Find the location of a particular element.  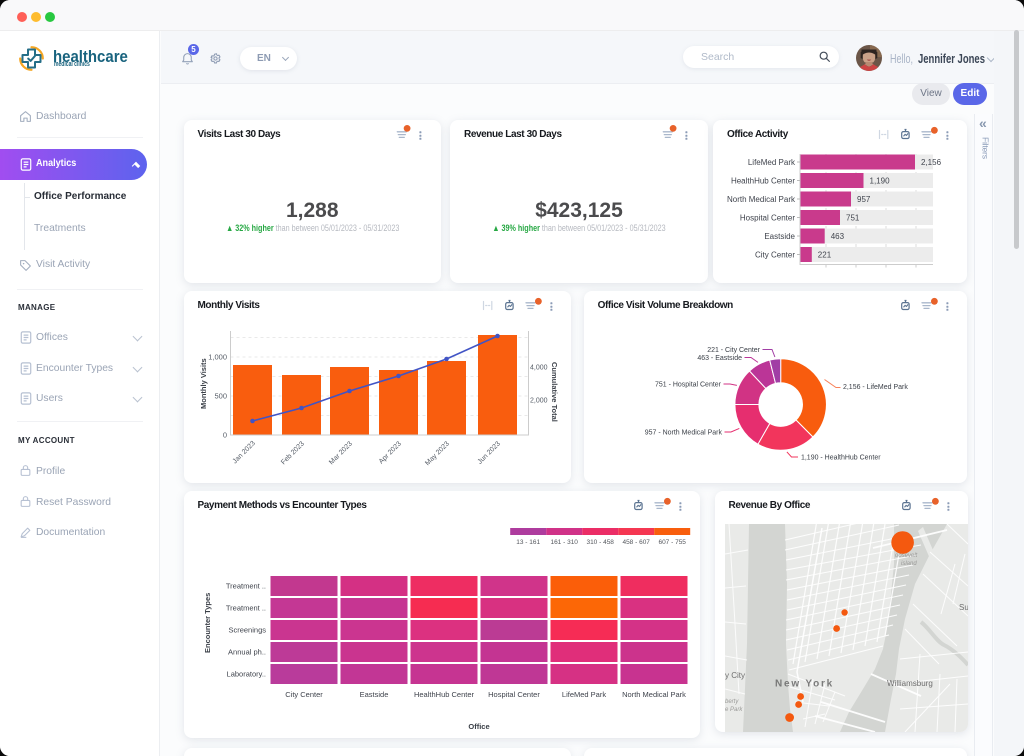

svg-text: Feb 2023 is located at coordinates (293, 453).